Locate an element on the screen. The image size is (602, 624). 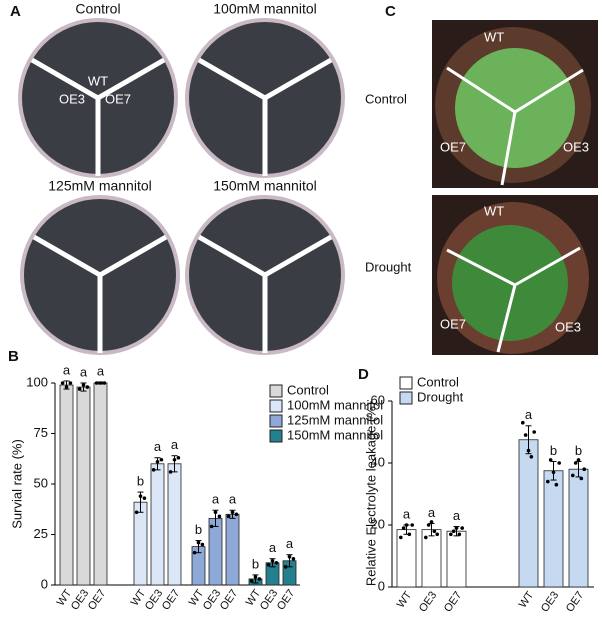
panel-label: C is located at coordinates (390, 11).